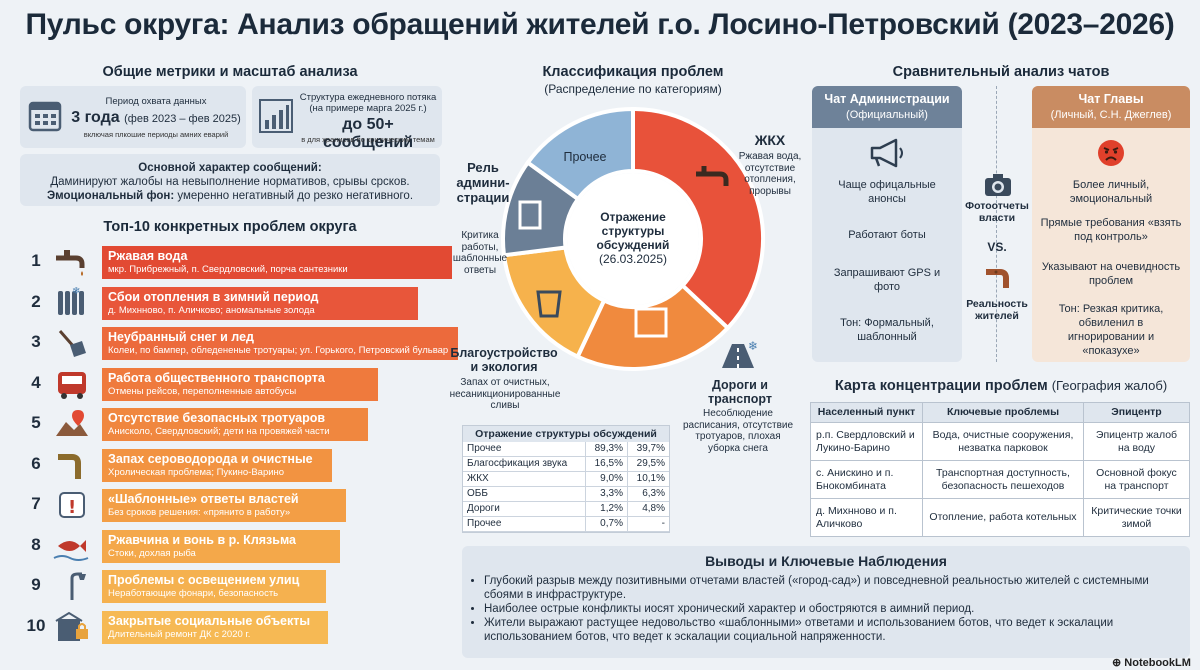 The width and height of the screenshot is (1200, 670). I want to click on blago-title-1: Благоустройство, so click(504, 353).